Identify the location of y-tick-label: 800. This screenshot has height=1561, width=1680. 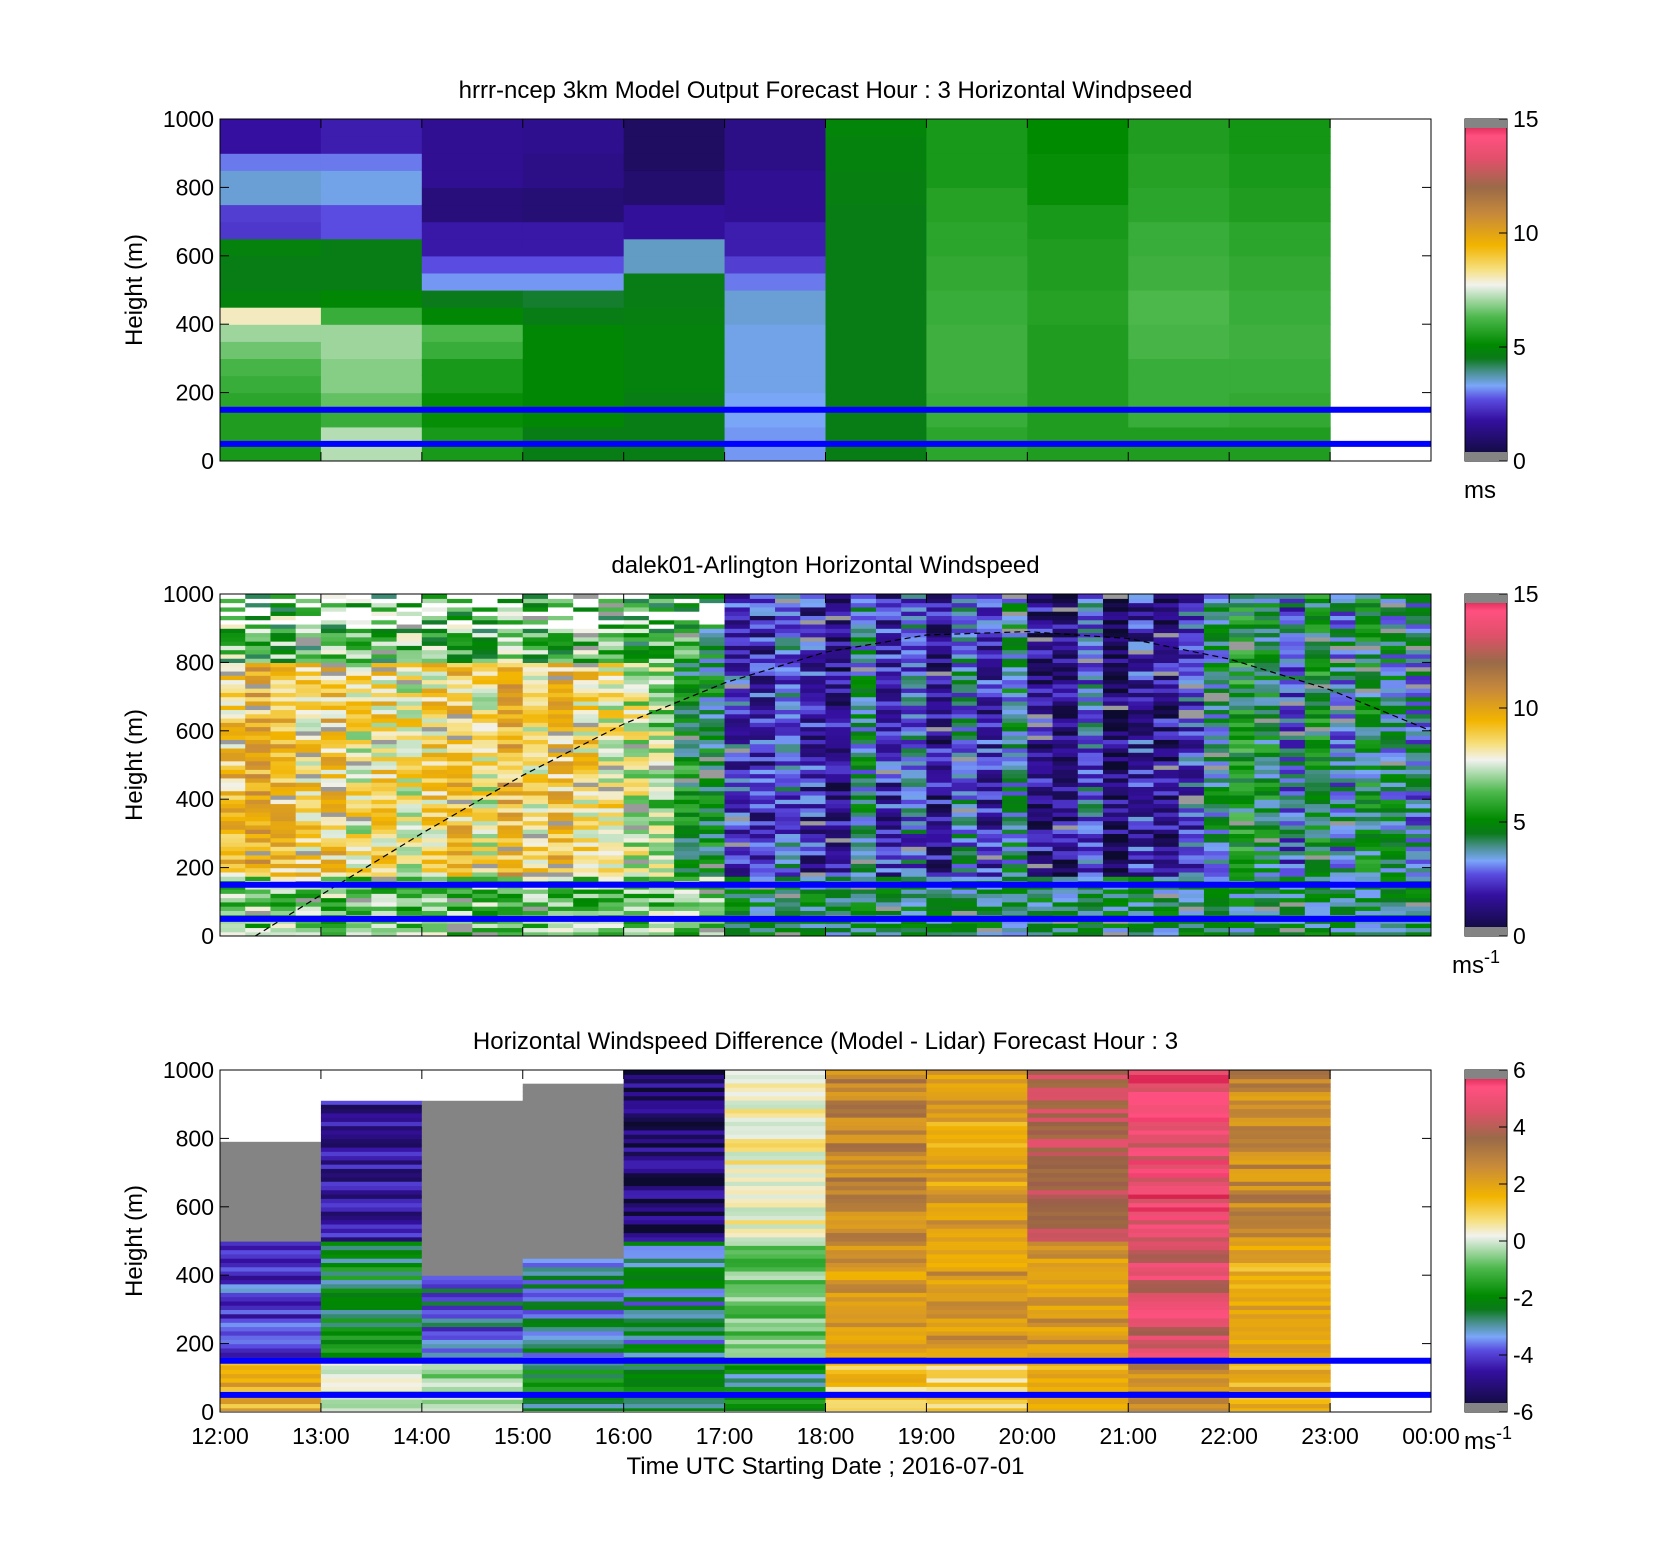
(195, 187).